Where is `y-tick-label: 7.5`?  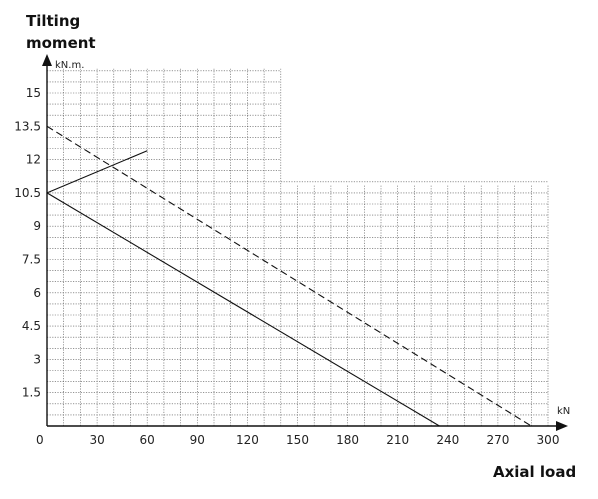 y-tick-label: 7.5 is located at coordinates (31, 260).